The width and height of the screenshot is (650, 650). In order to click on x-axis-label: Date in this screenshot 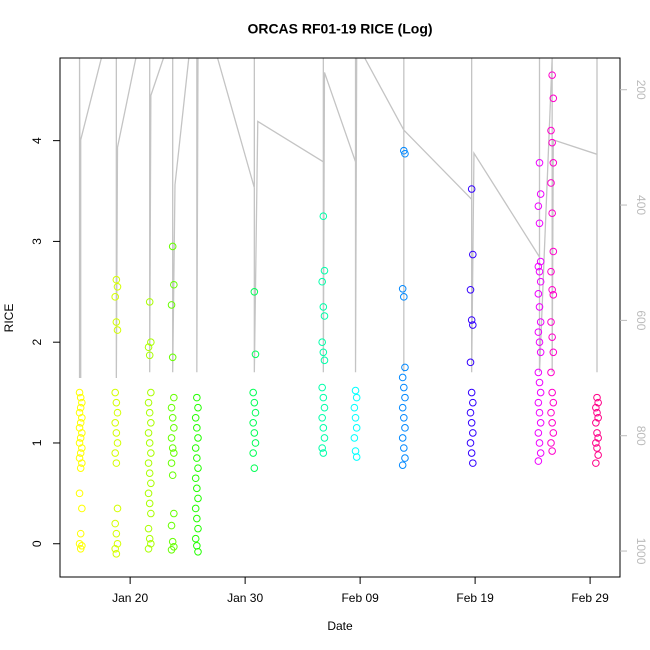, I will do `click(340, 626)`.